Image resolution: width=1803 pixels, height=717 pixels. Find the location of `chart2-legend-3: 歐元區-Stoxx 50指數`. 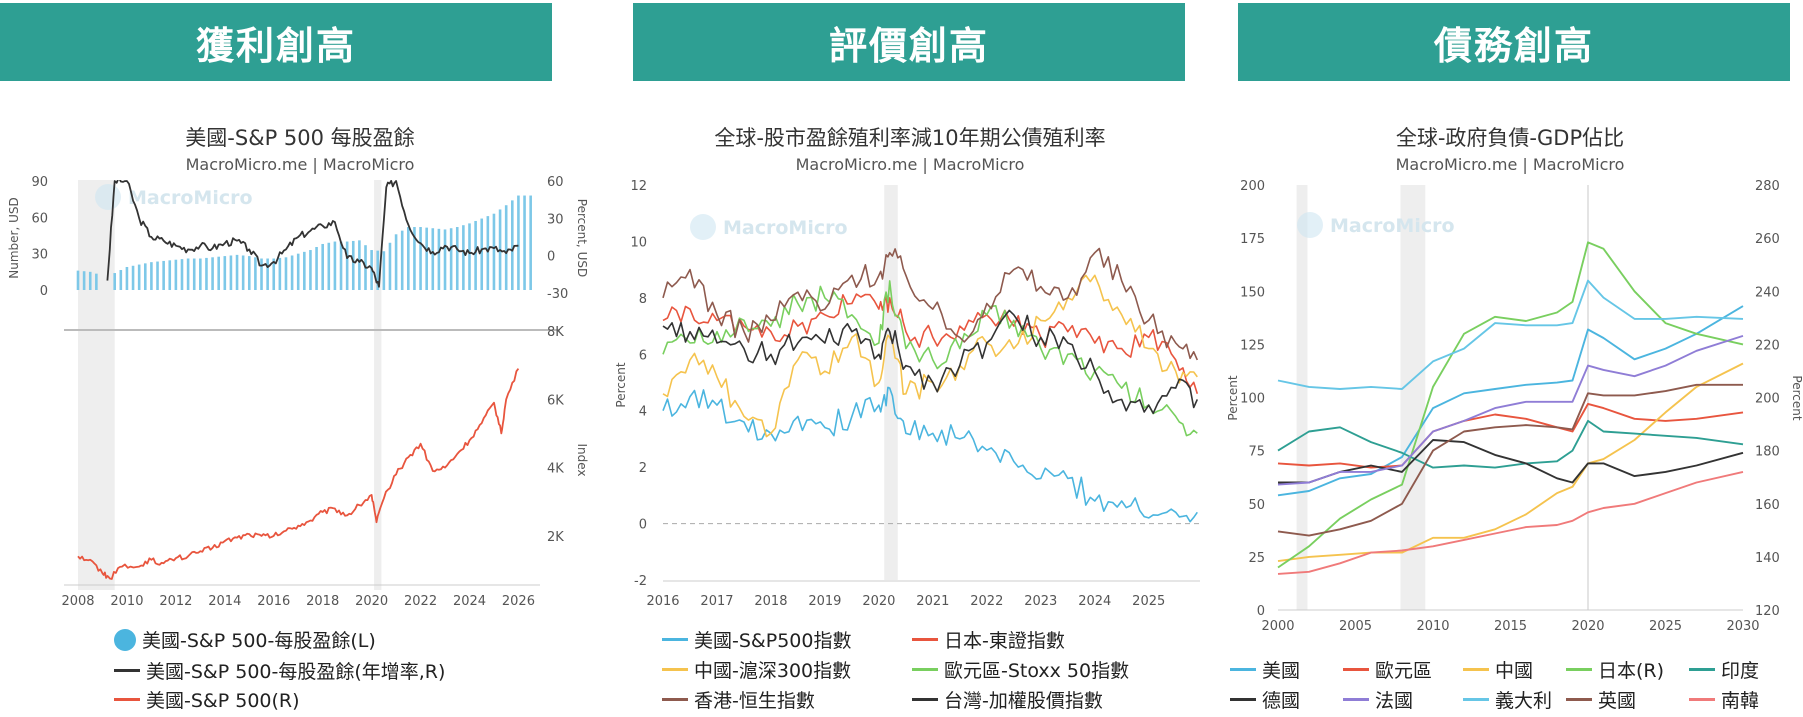

chart2-legend-3: 歐元區-Stoxx 50指數 is located at coordinates (1020, 669).